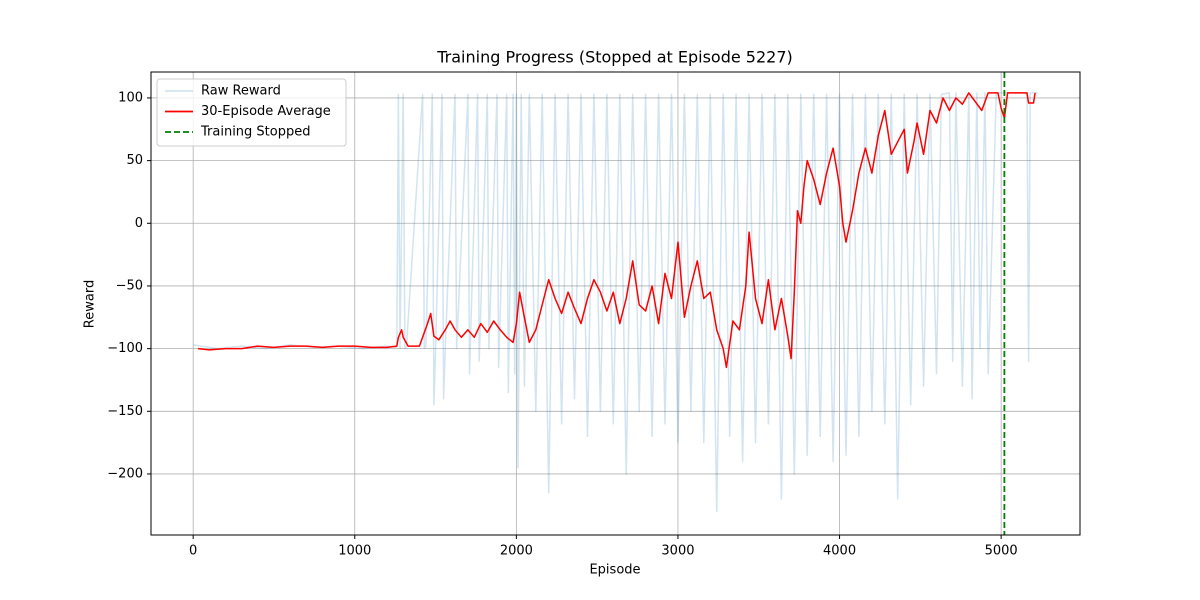  I want to click on y-tick-label: 100, so click(130, 97).